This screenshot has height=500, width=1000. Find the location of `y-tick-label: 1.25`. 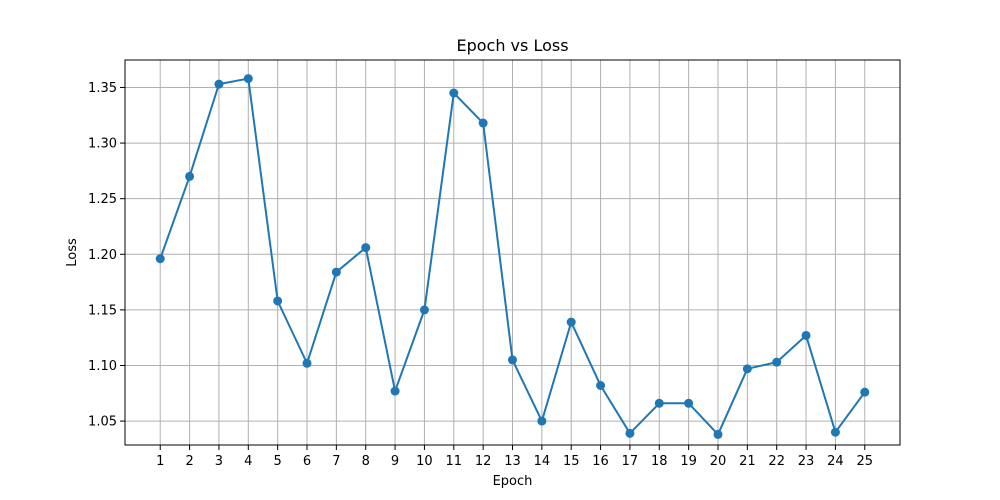

y-tick-label: 1.25 is located at coordinates (102, 199).